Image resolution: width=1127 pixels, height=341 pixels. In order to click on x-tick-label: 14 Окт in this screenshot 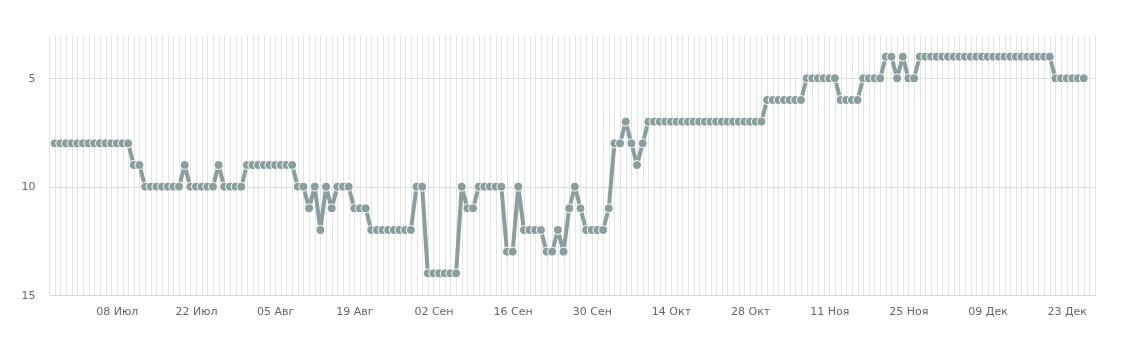, I will do `click(671, 311)`.